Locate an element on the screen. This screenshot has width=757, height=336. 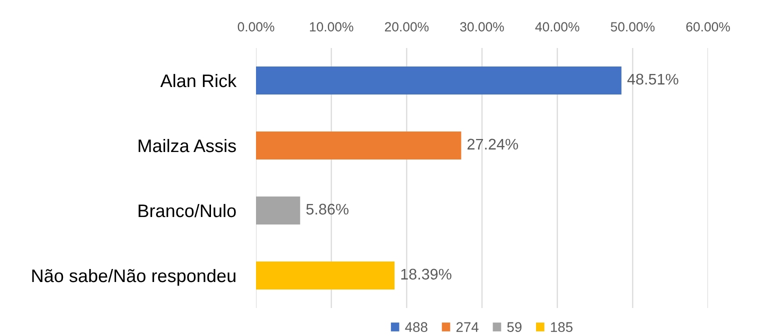
legend-label: 274 is located at coordinates (467, 327).